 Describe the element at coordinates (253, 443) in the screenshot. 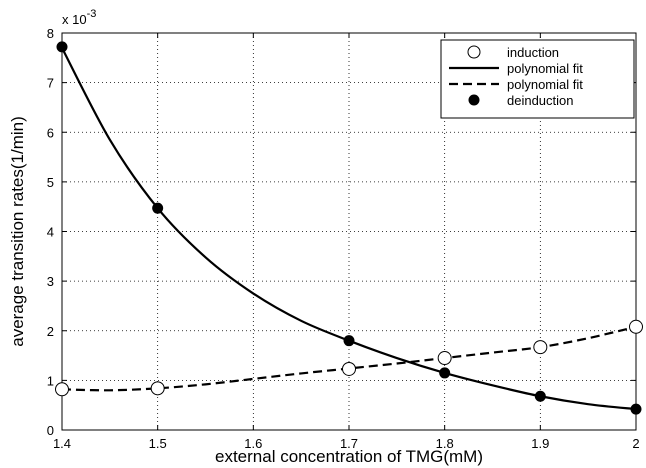

I see `x-tick-label: 1.6` at that location.